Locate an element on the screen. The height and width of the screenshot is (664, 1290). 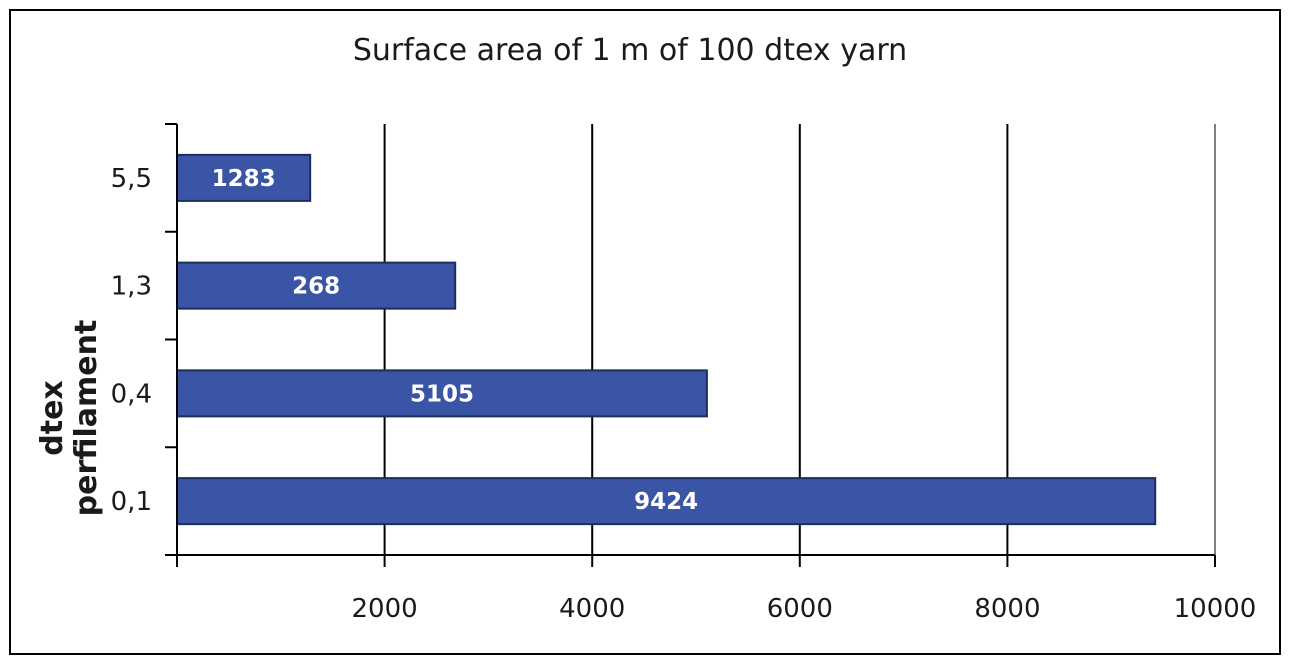
chart-title: Surface area of 1 m of 100 dtex yarn is located at coordinates (630, 50).